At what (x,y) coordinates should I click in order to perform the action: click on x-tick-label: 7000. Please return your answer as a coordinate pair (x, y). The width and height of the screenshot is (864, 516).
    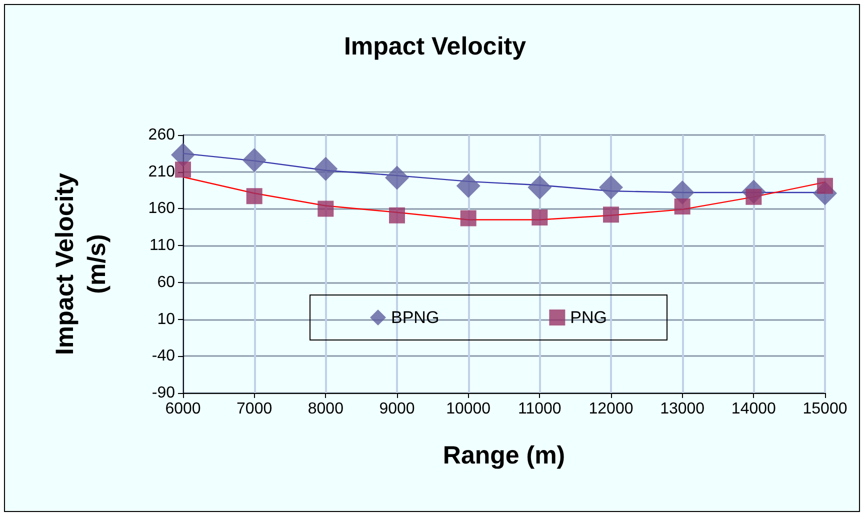
    Looking at the image, I should click on (254, 409).